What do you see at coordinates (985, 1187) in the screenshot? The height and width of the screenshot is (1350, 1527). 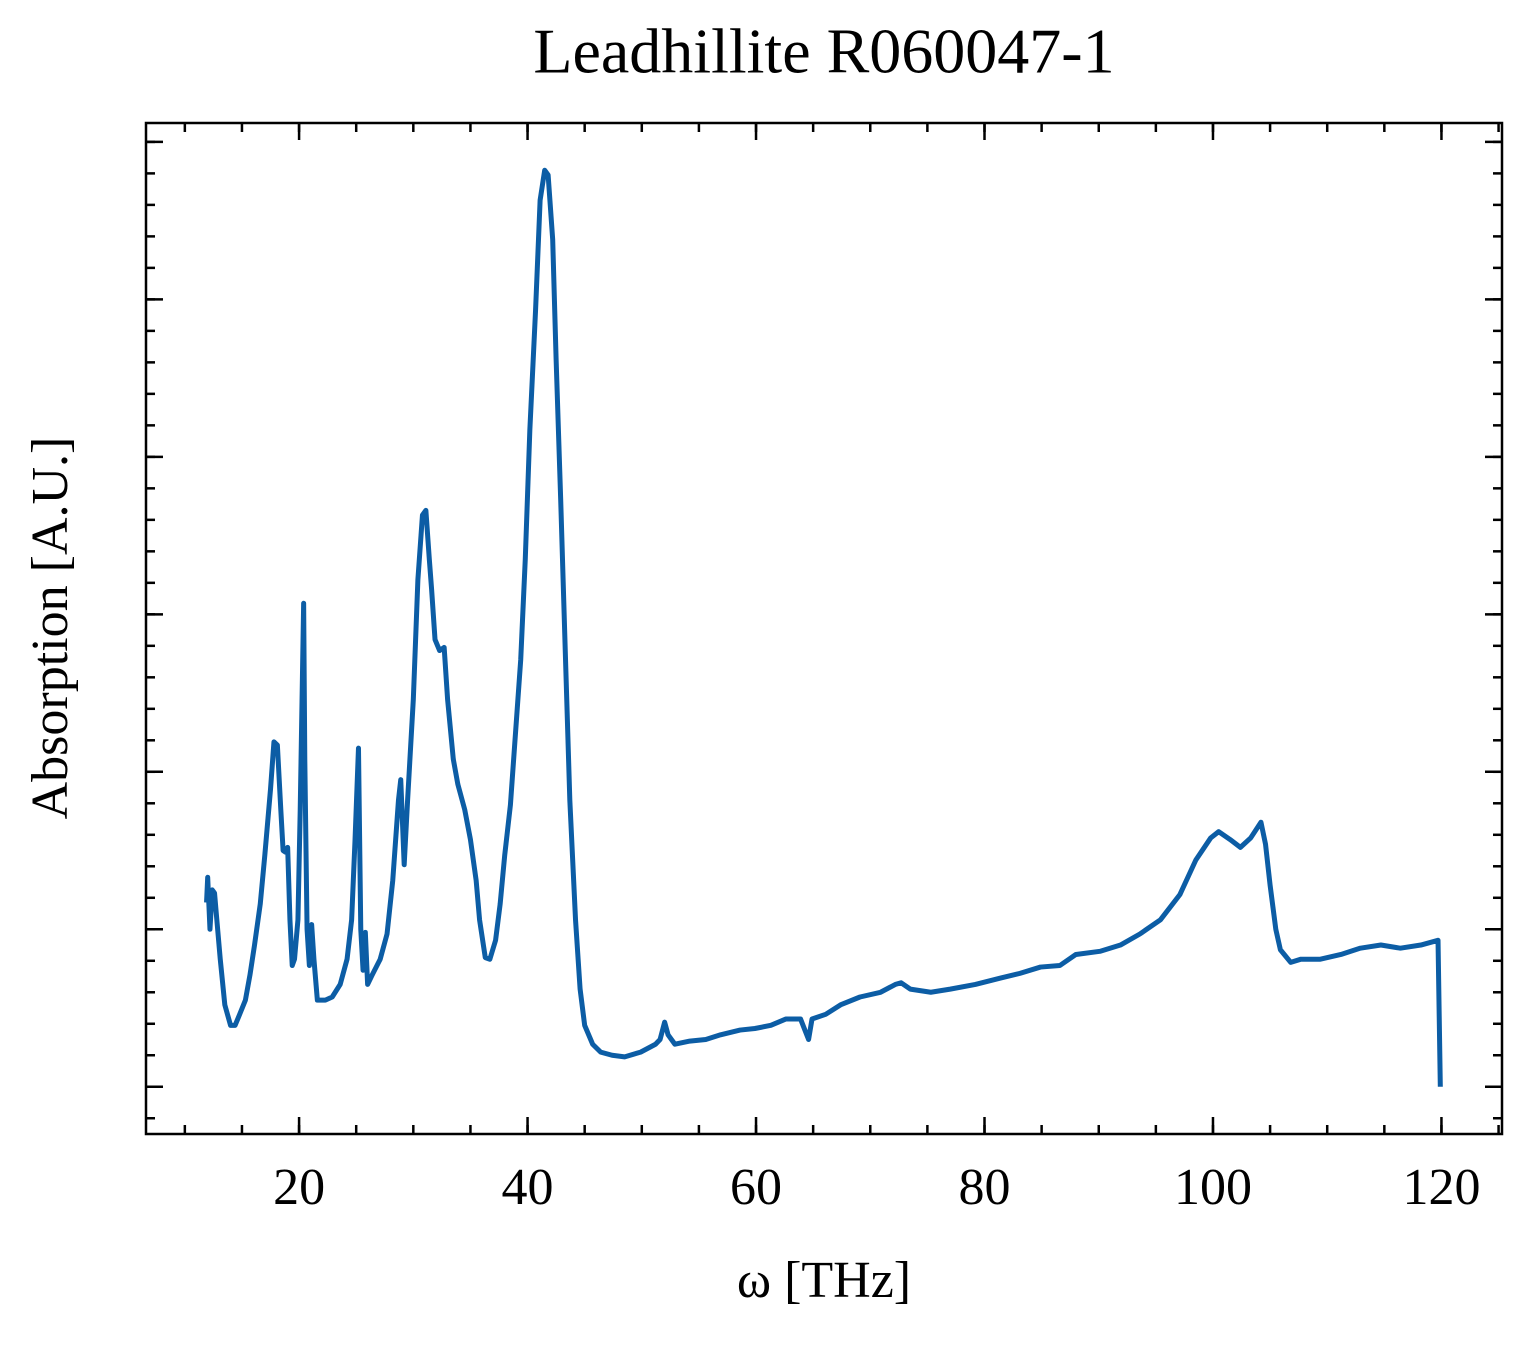 I see `x-tick-label: 80` at bounding box center [985, 1187].